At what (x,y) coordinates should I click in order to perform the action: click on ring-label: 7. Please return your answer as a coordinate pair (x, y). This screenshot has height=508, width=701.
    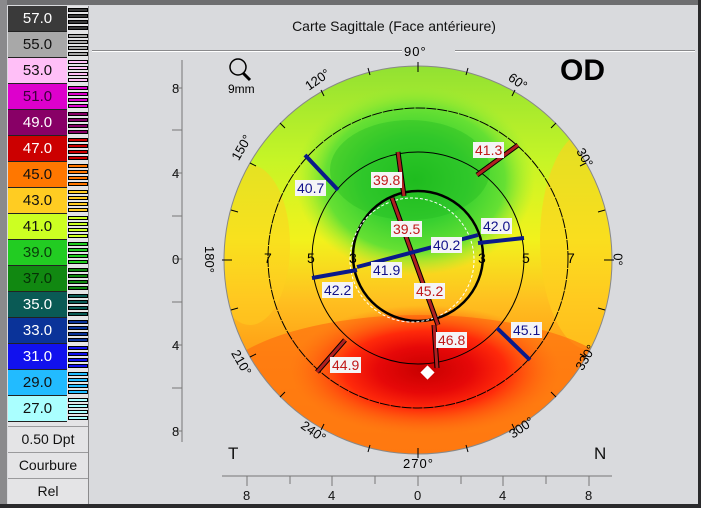
    Looking at the image, I should click on (268, 258).